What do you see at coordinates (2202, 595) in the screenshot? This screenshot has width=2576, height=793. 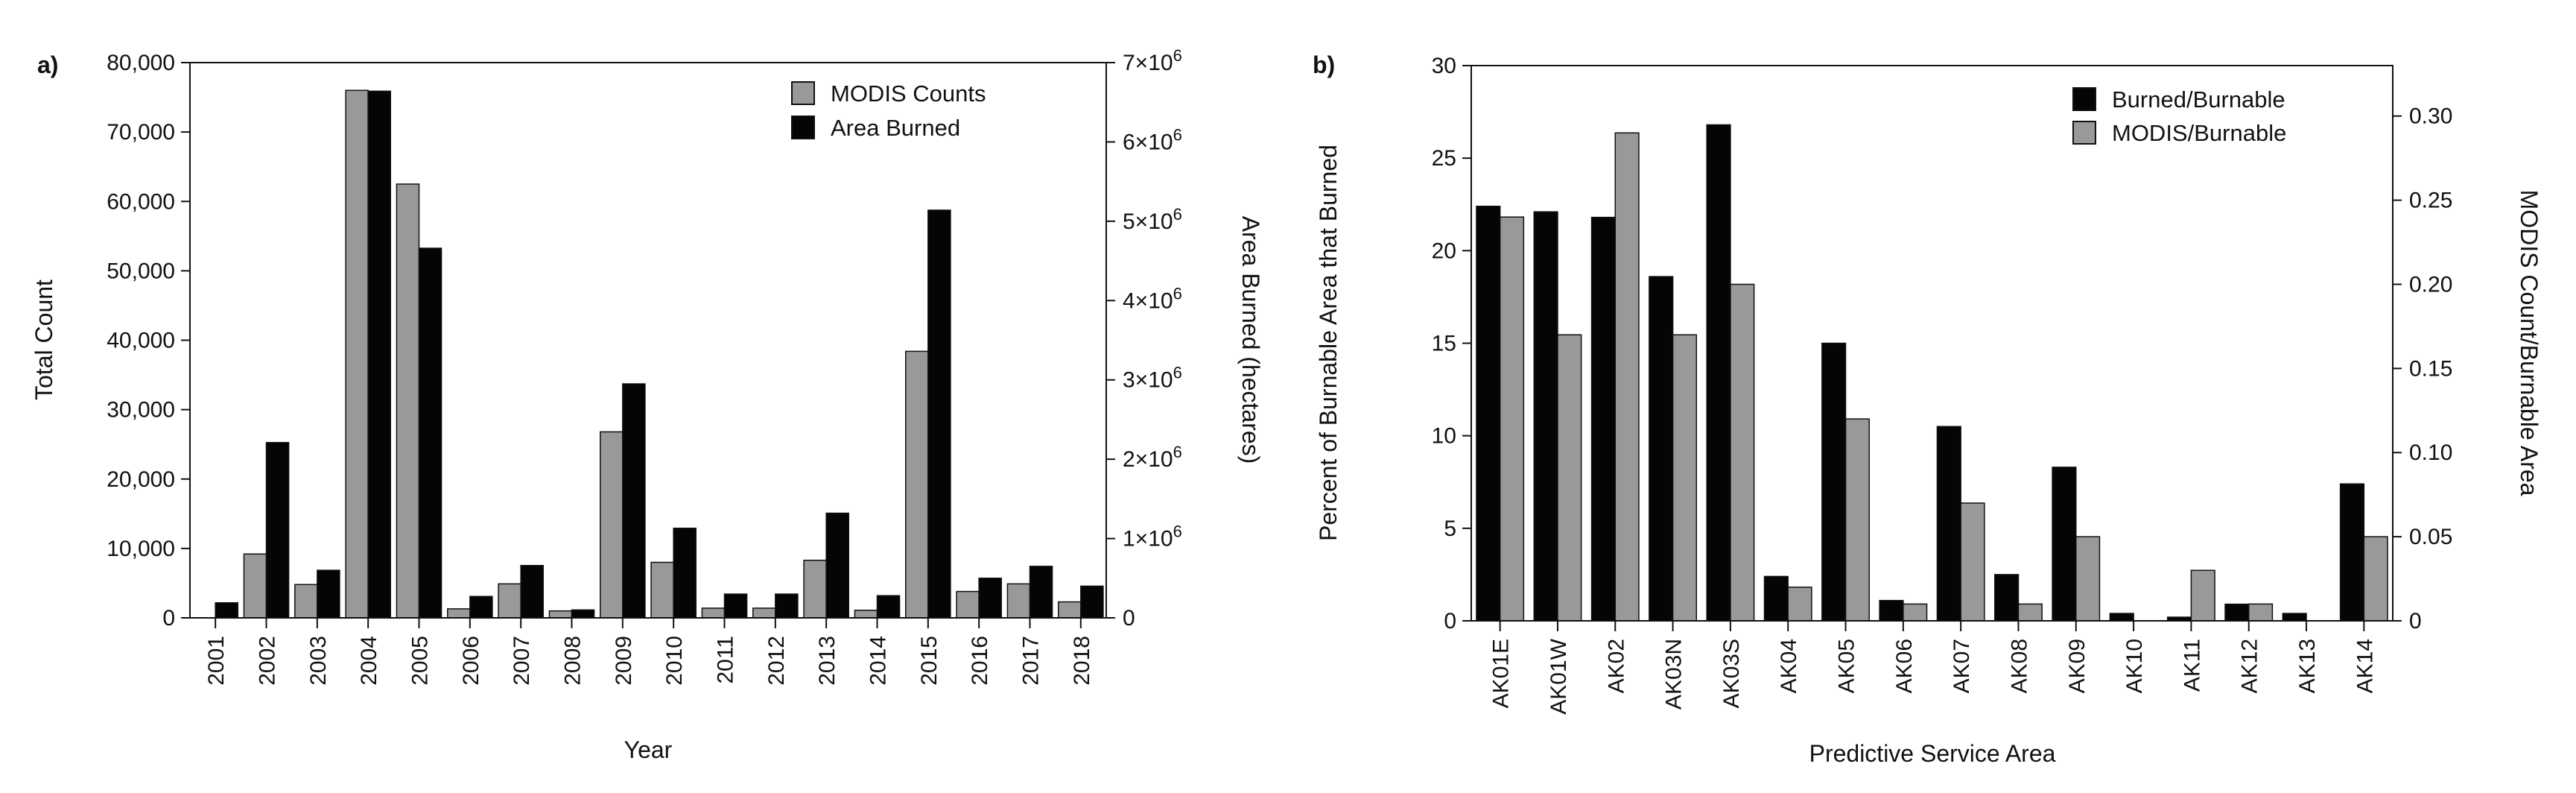 I see `bar-modis-burnable-ak11` at bounding box center [2202, 595].